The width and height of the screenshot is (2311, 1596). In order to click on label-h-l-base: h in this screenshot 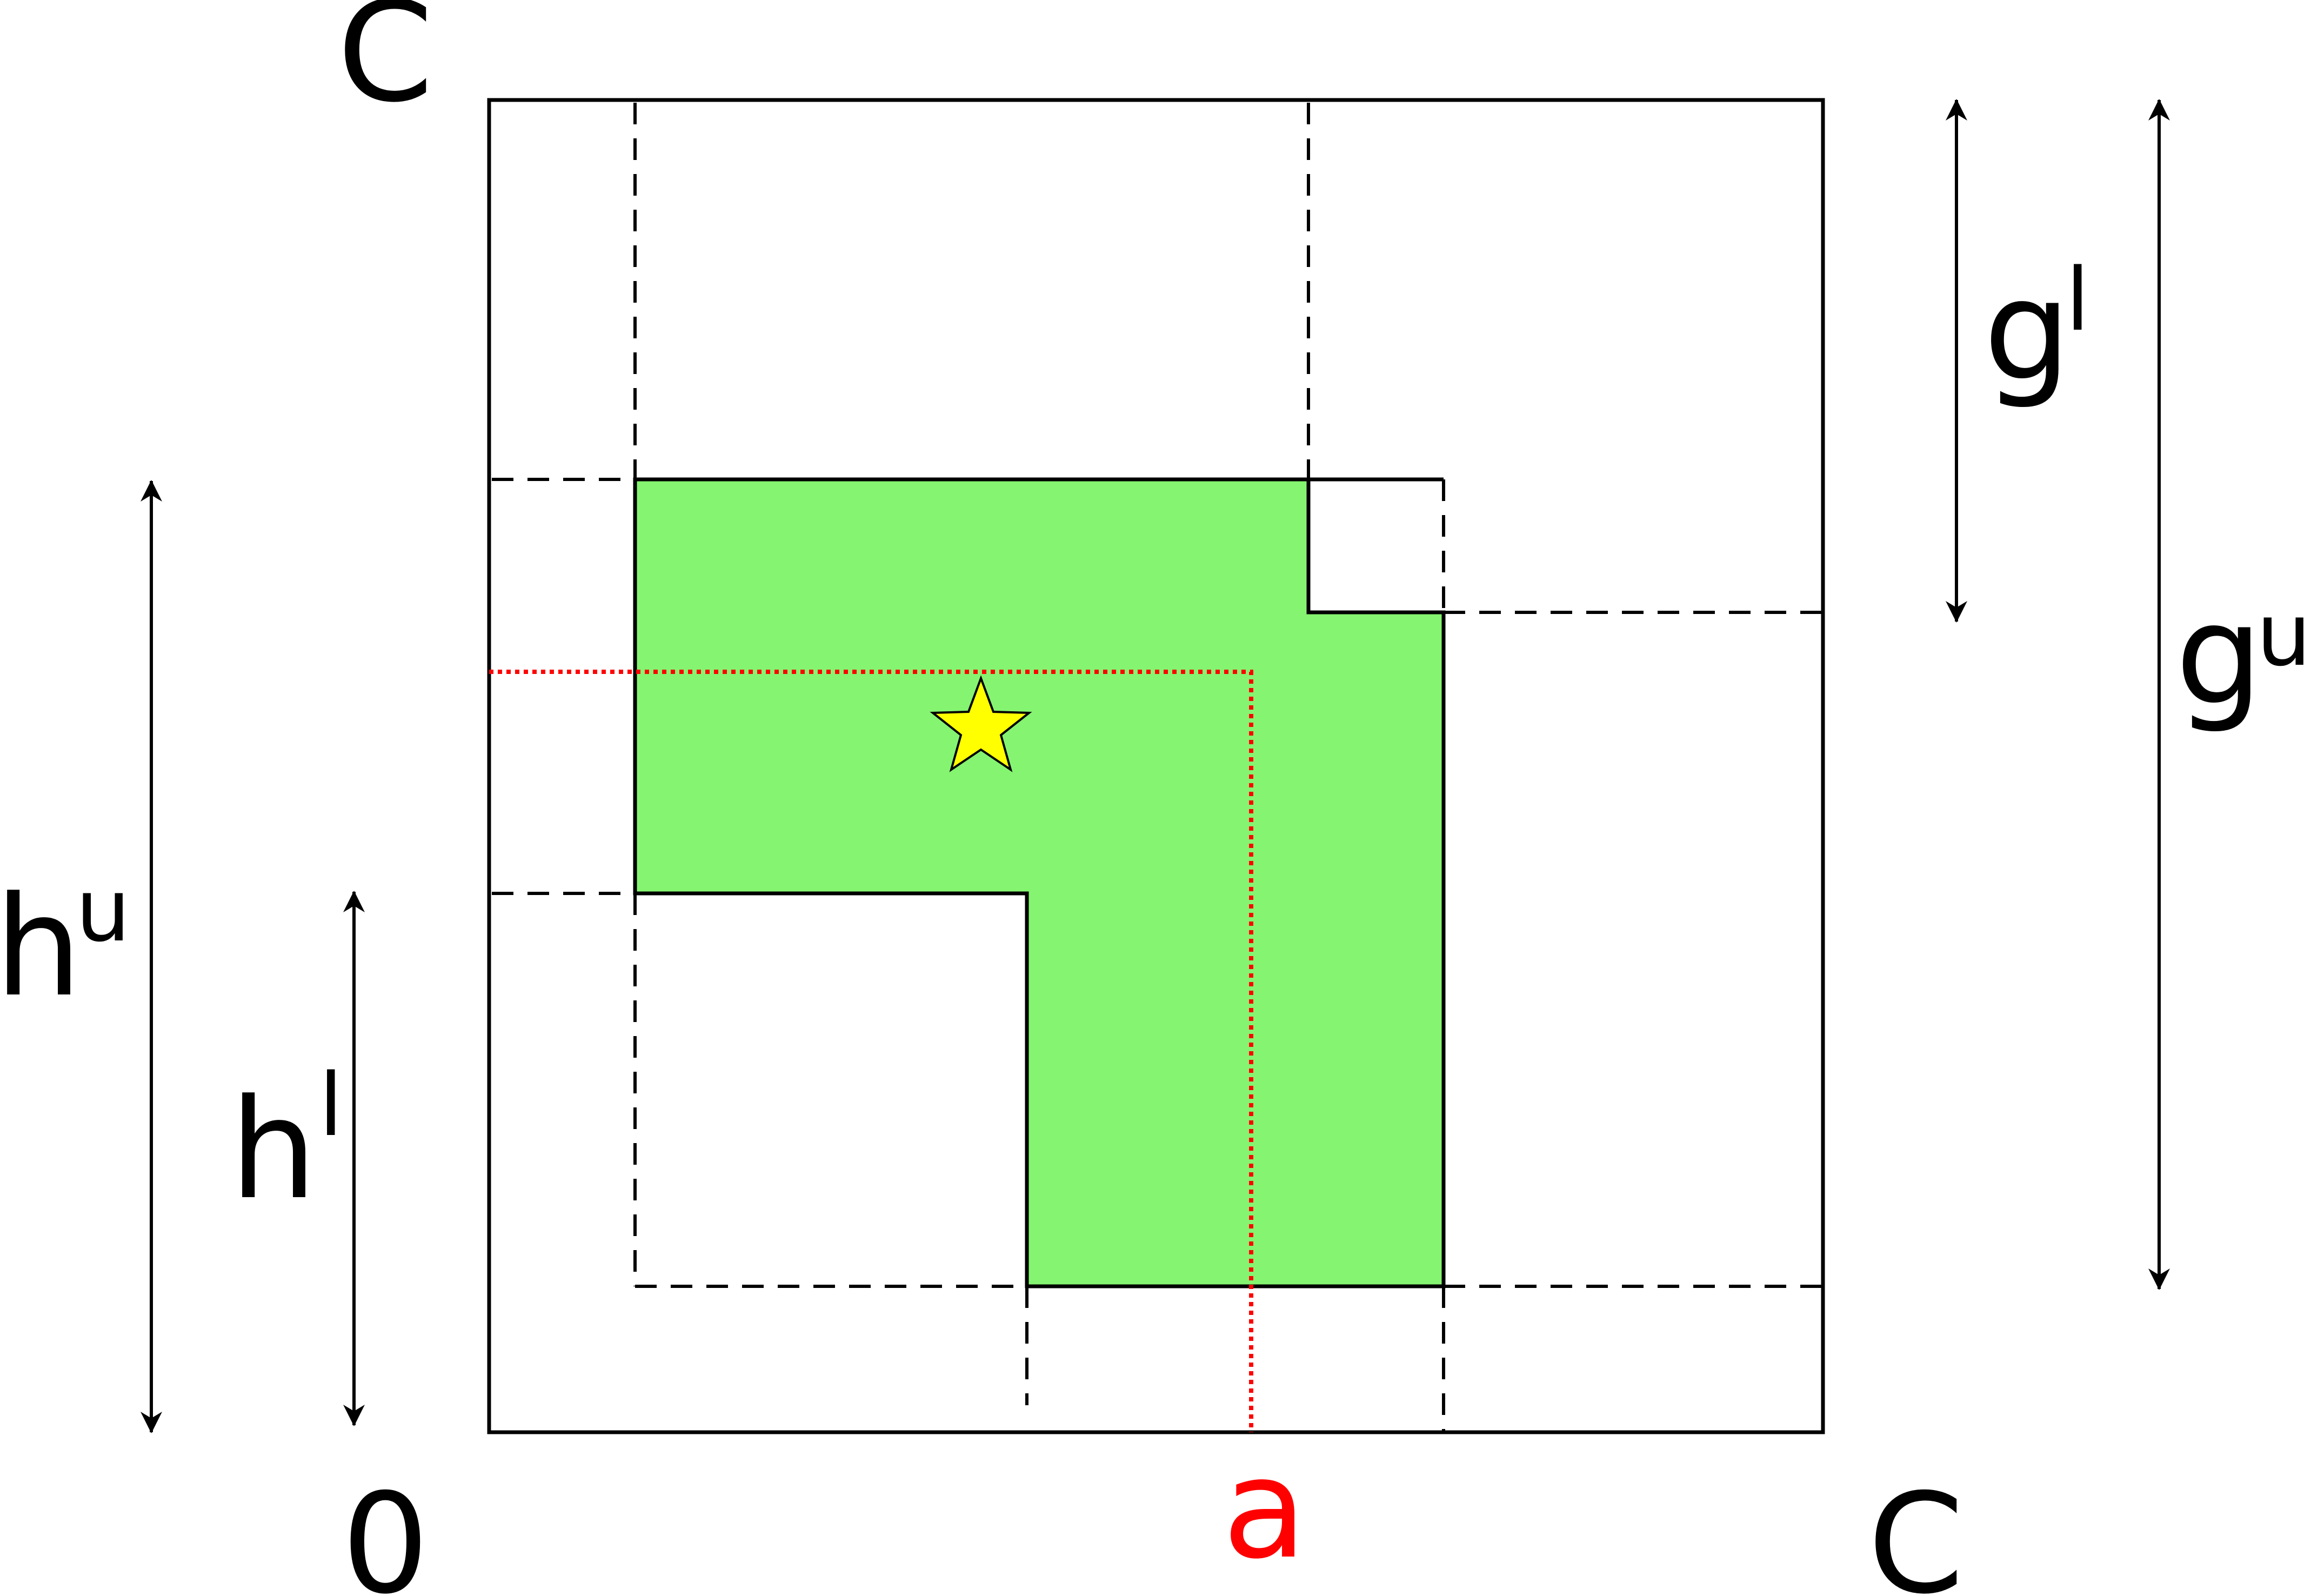, I will do `click(273, 1150)`.